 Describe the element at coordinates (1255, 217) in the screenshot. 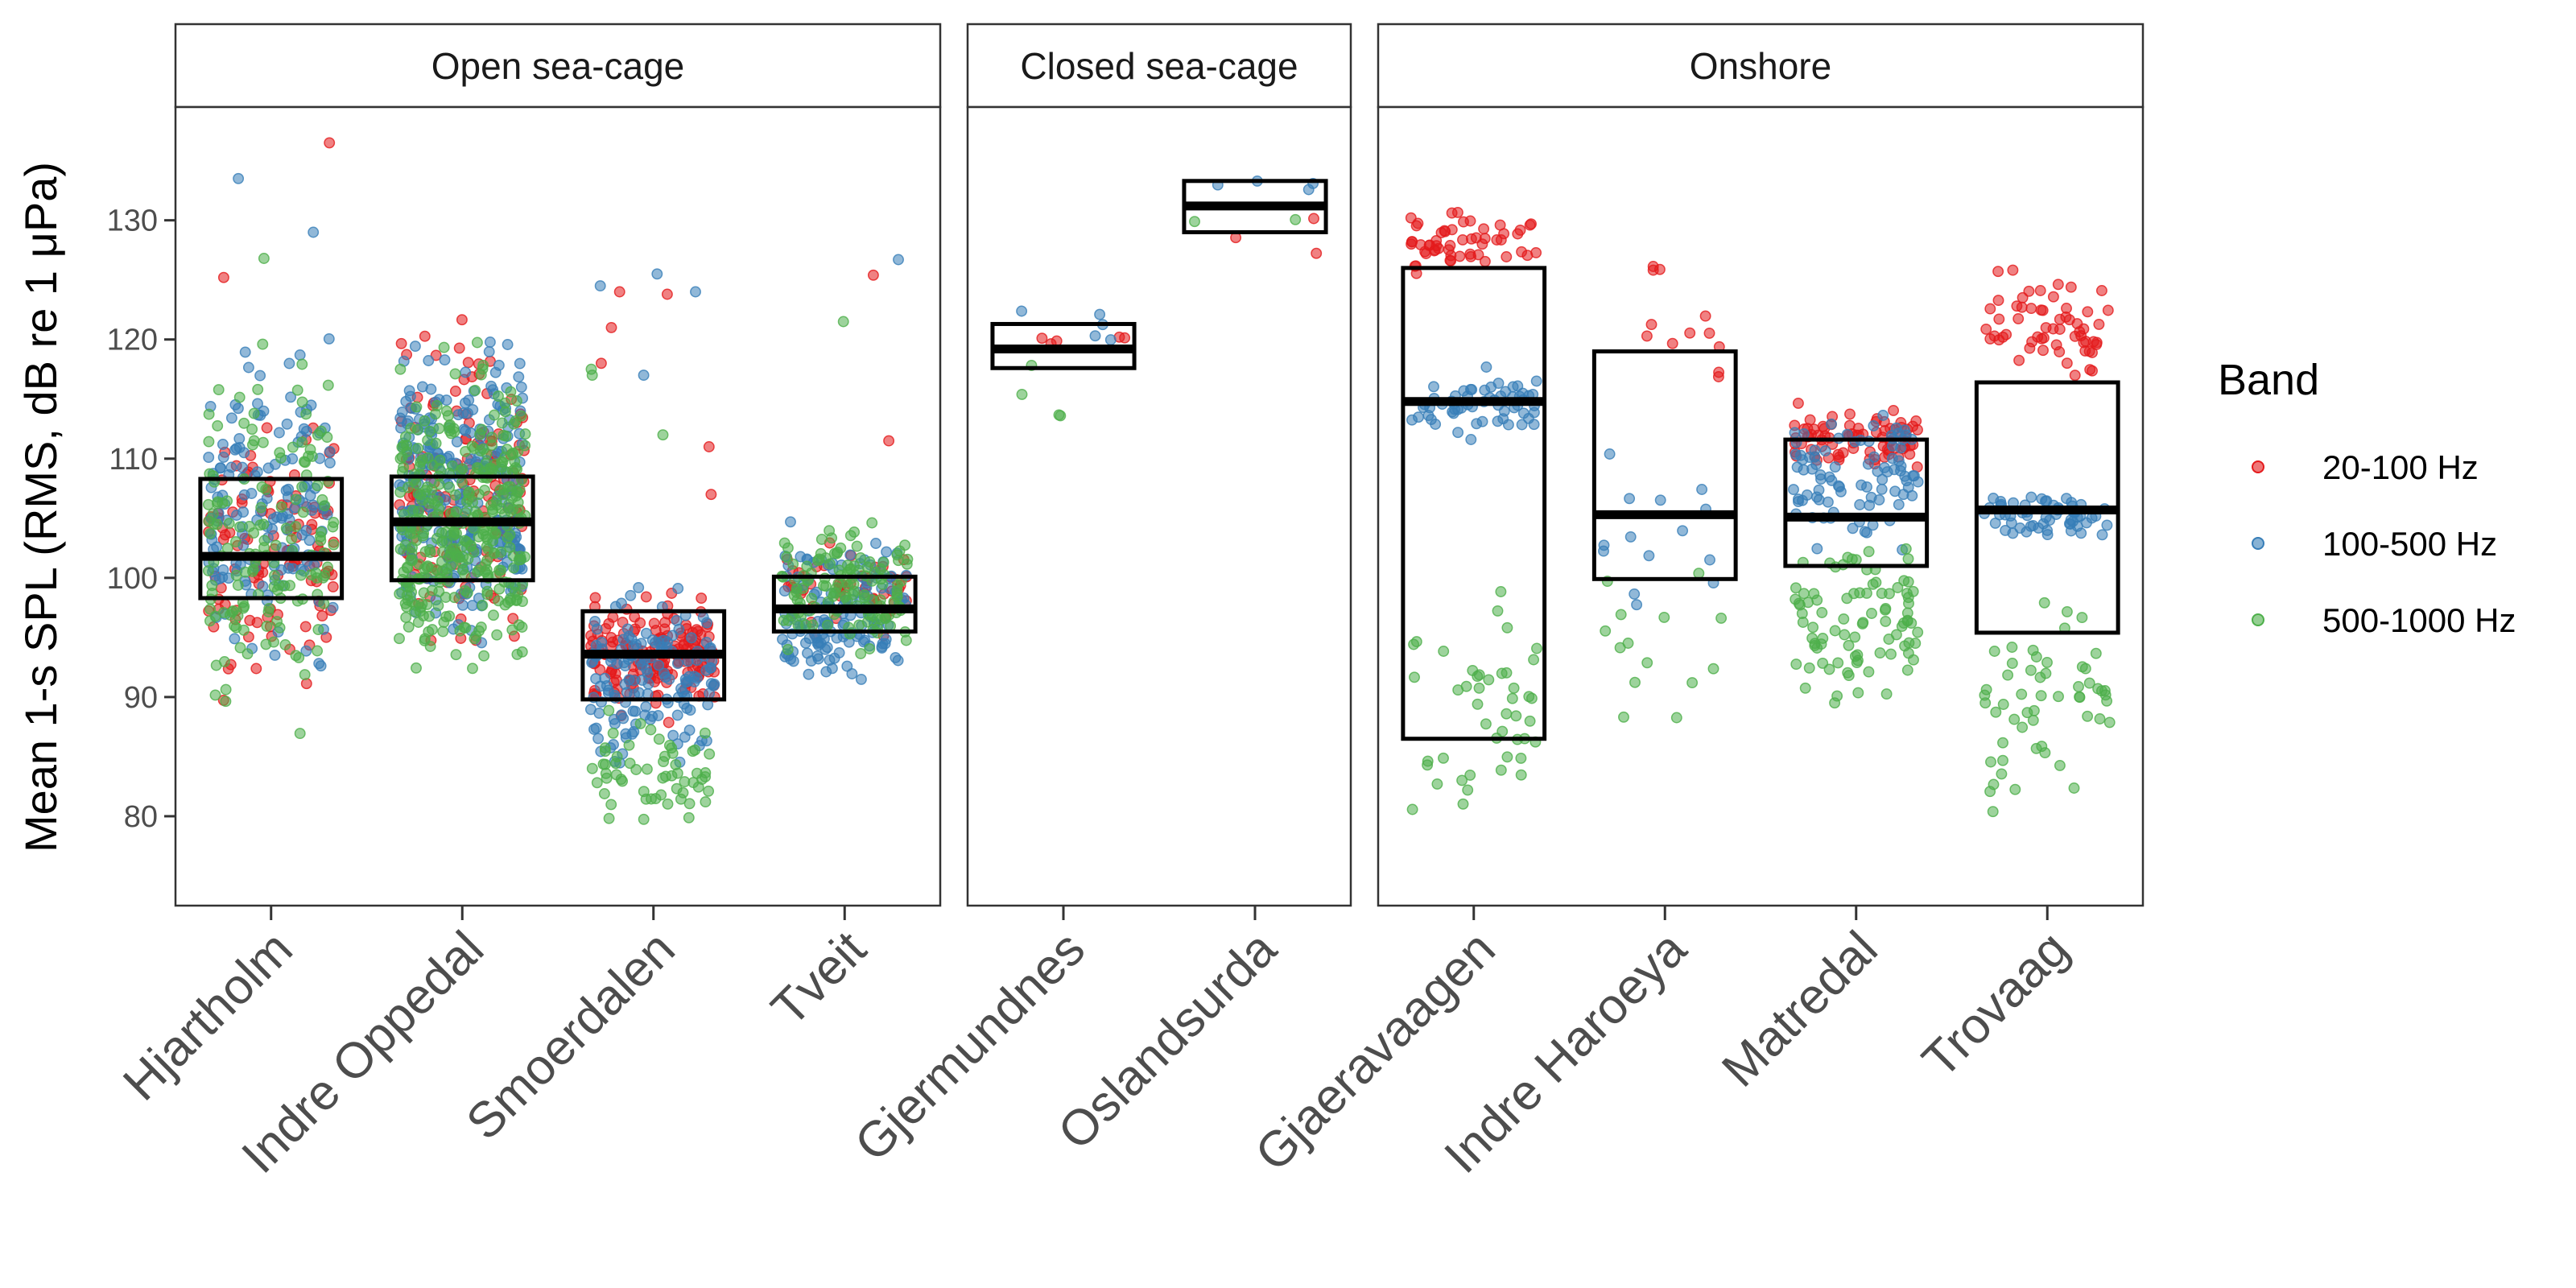

I see `group-oslandsurda` at that location.